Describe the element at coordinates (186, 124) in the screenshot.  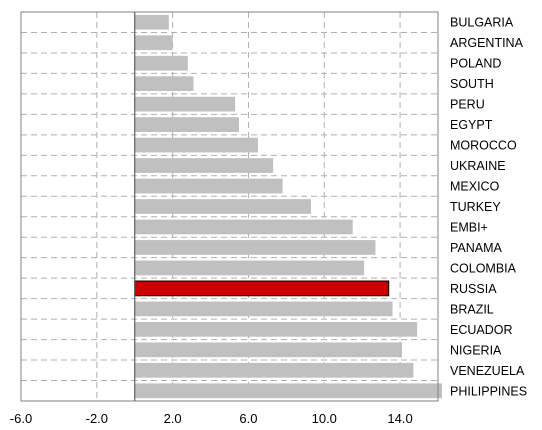
I see `bar-egypt` at that location.